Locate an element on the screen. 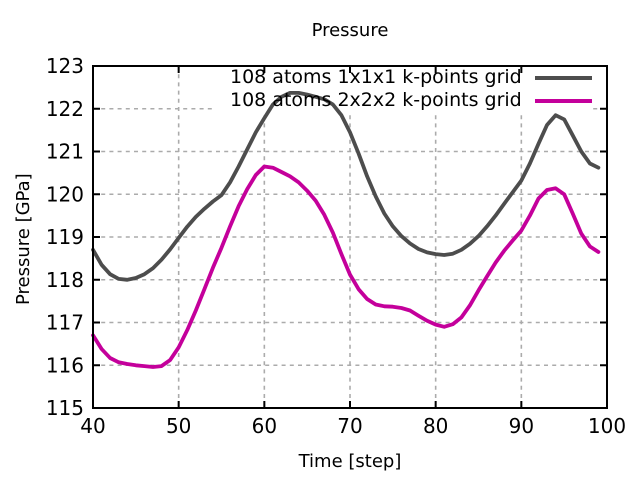  y-tick-label: 115 is located at coordinates (65, 408).